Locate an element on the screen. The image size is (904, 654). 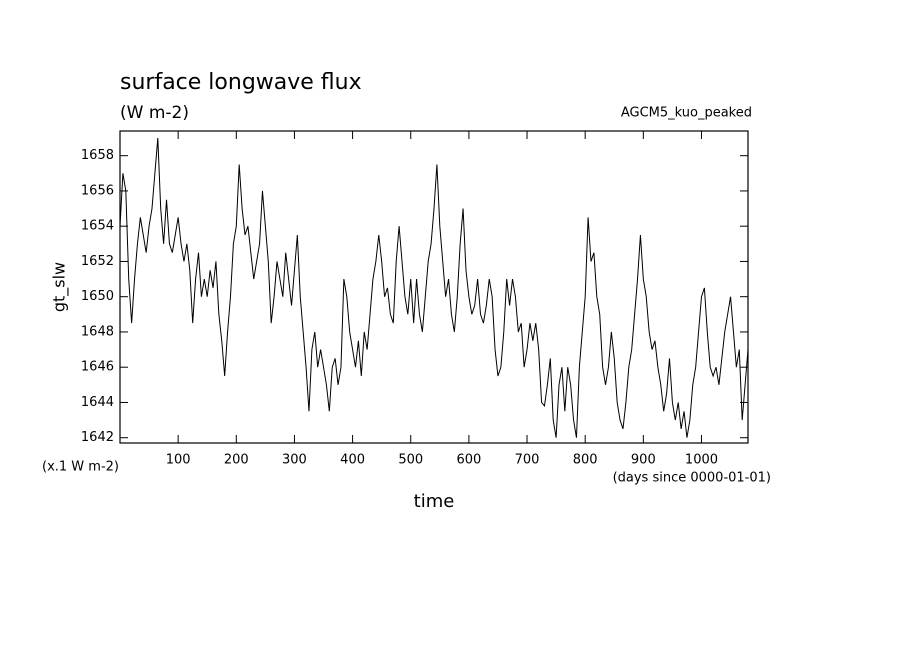
y-tick-label: 1656 is located at coordinates (97, 190).